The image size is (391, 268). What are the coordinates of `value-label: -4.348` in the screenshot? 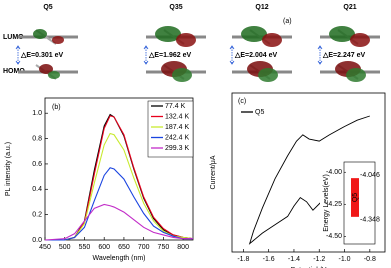 It's located at (370, 220).